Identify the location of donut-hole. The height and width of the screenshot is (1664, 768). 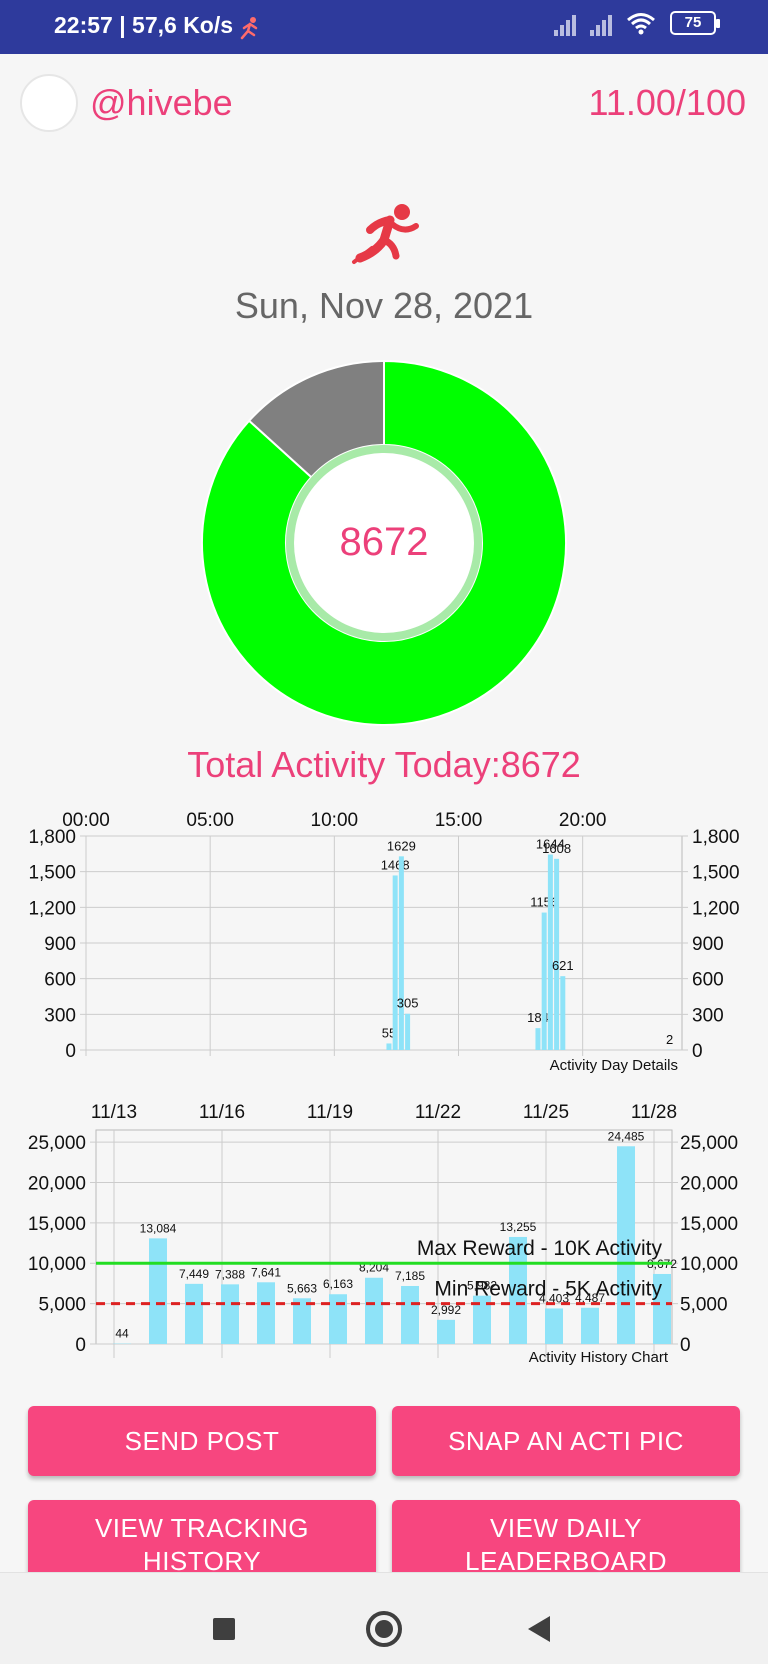
(384, 543).